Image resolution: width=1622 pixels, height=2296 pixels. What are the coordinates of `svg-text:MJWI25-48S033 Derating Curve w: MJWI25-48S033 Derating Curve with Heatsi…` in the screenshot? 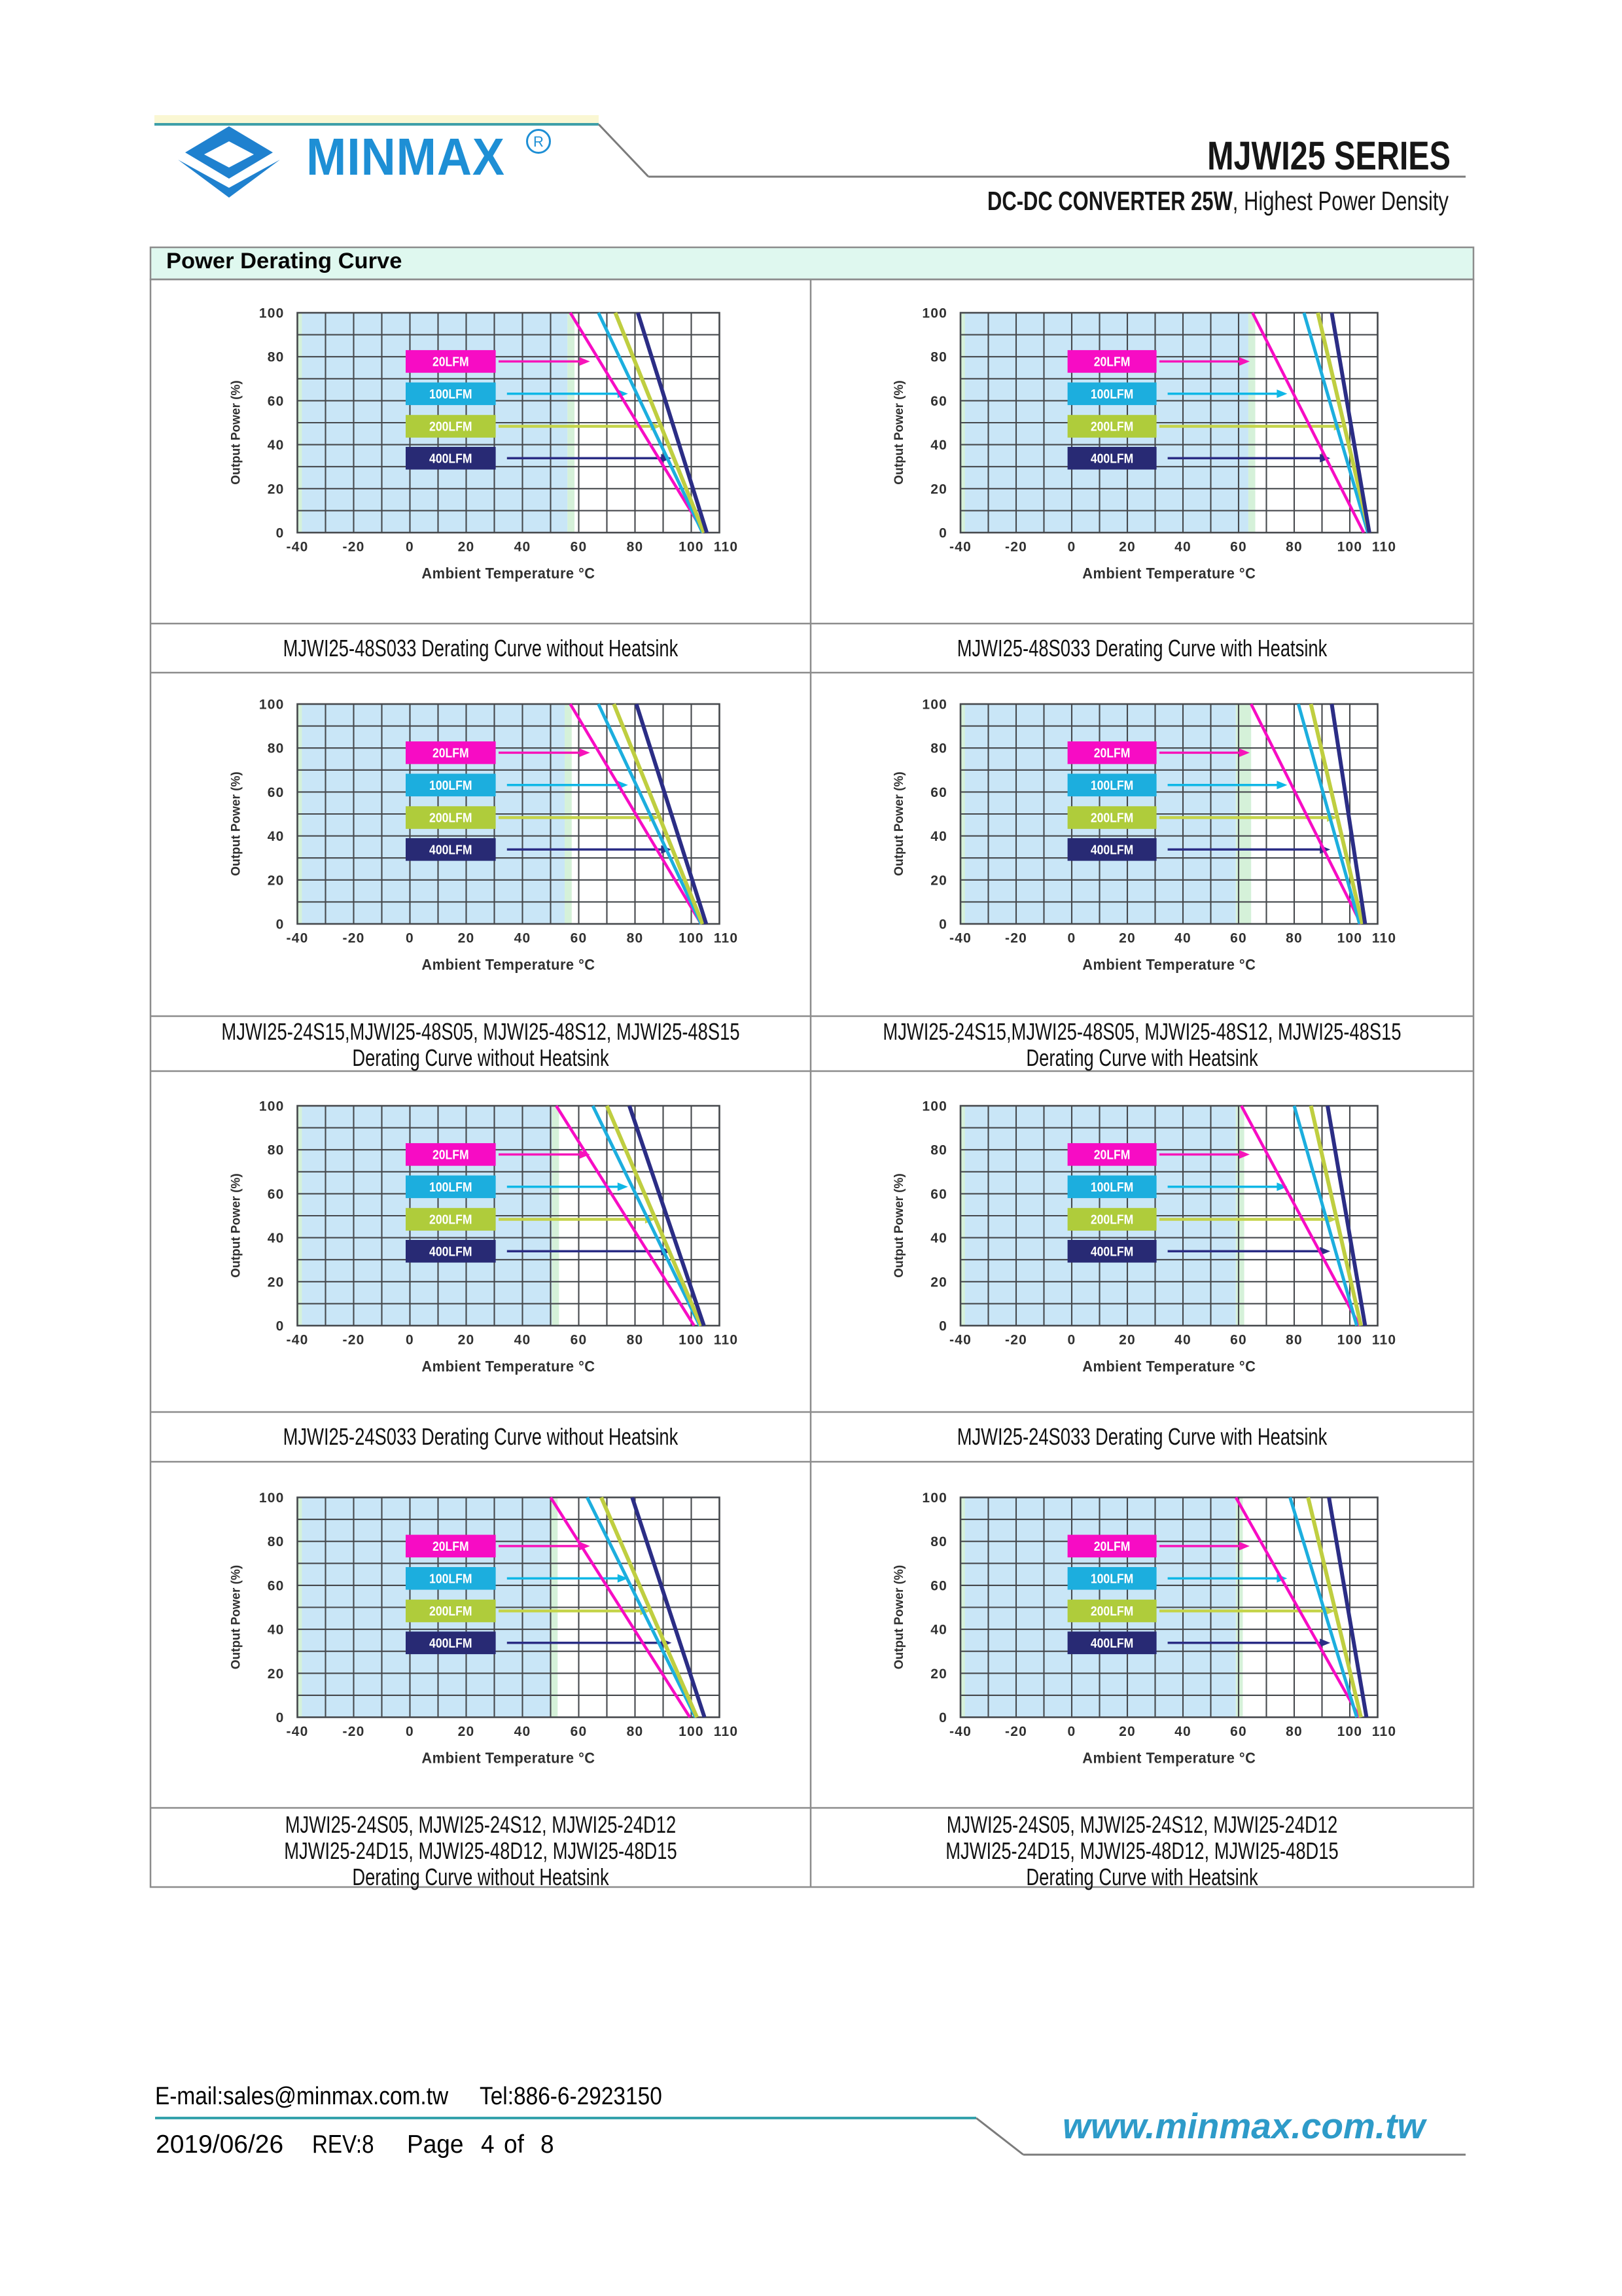 It's located at (1142, 649).